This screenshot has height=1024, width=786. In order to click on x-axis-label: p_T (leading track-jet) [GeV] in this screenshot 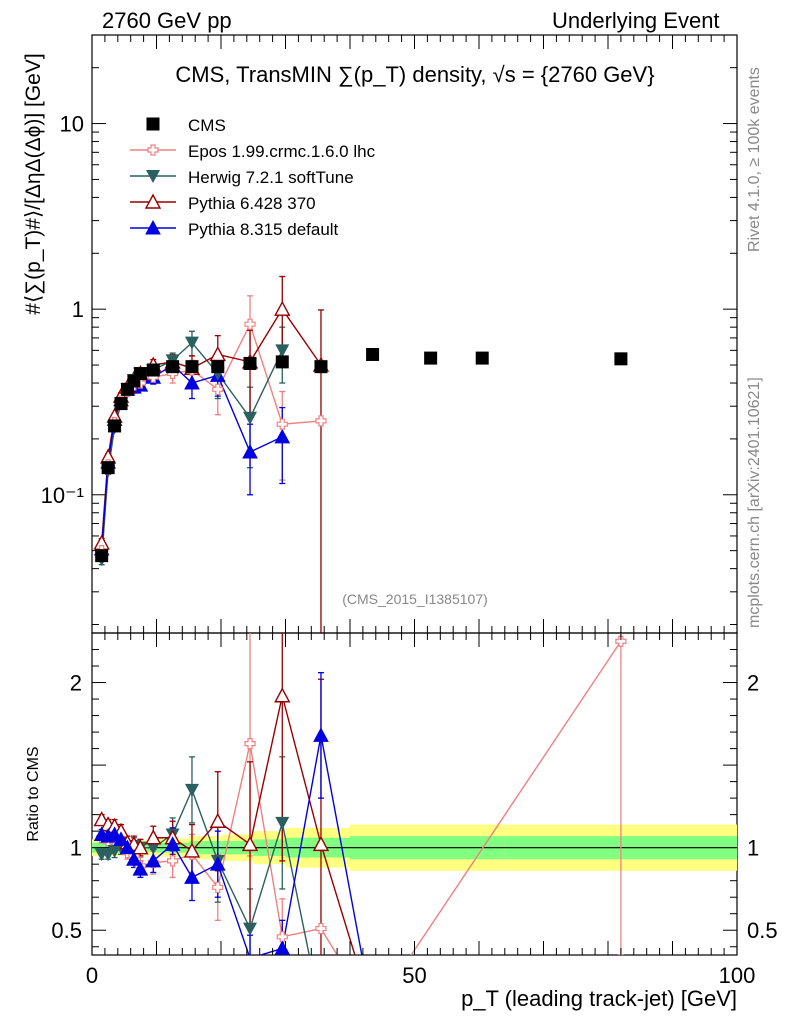, I will do `click(599, 998)`.